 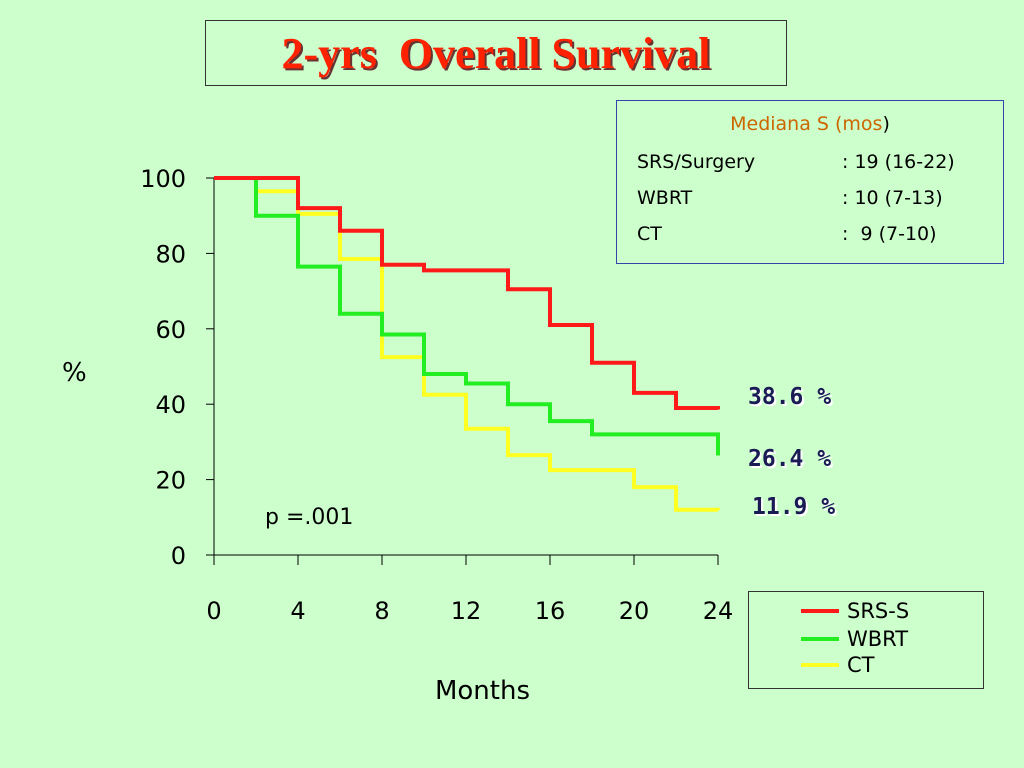 I want to click on chart-title-box: 2-yrs Overall Survival, so click(x=496, y=53).